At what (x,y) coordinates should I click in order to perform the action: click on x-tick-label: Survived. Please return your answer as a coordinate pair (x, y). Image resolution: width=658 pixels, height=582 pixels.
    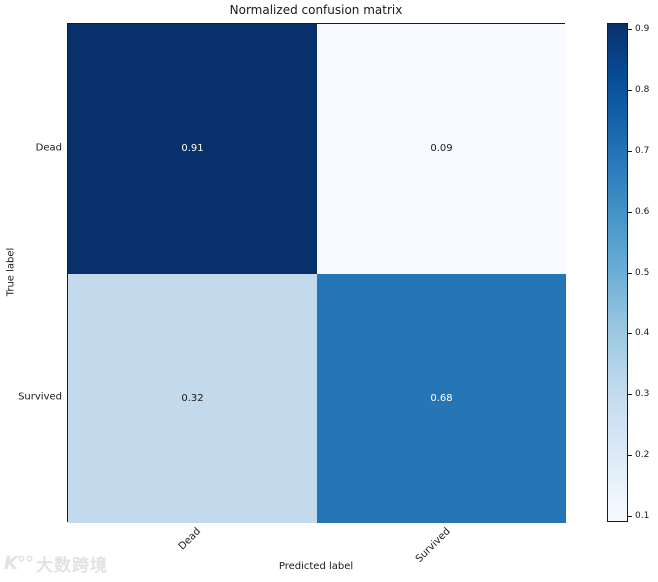
    Looking at the image, I should click on (433, 545).